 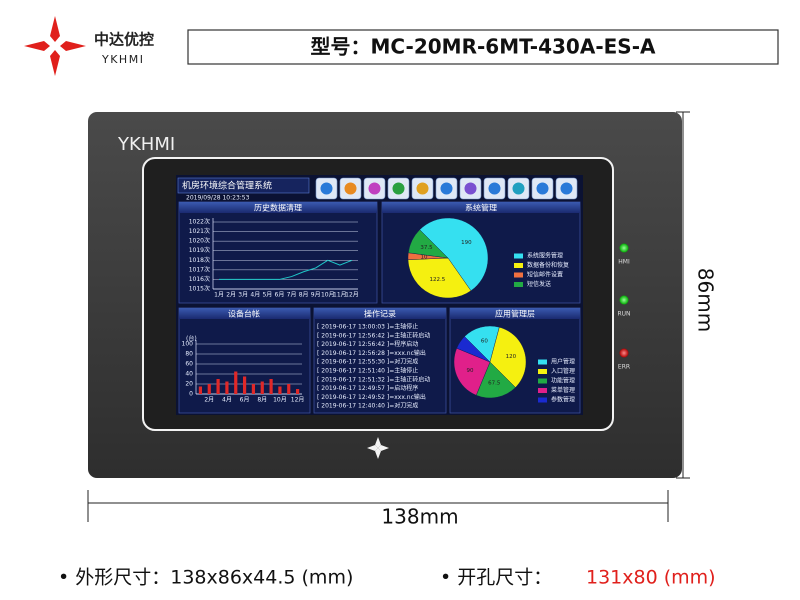 I want to click on y-tick-label: 60, so click(x=189, y=364).